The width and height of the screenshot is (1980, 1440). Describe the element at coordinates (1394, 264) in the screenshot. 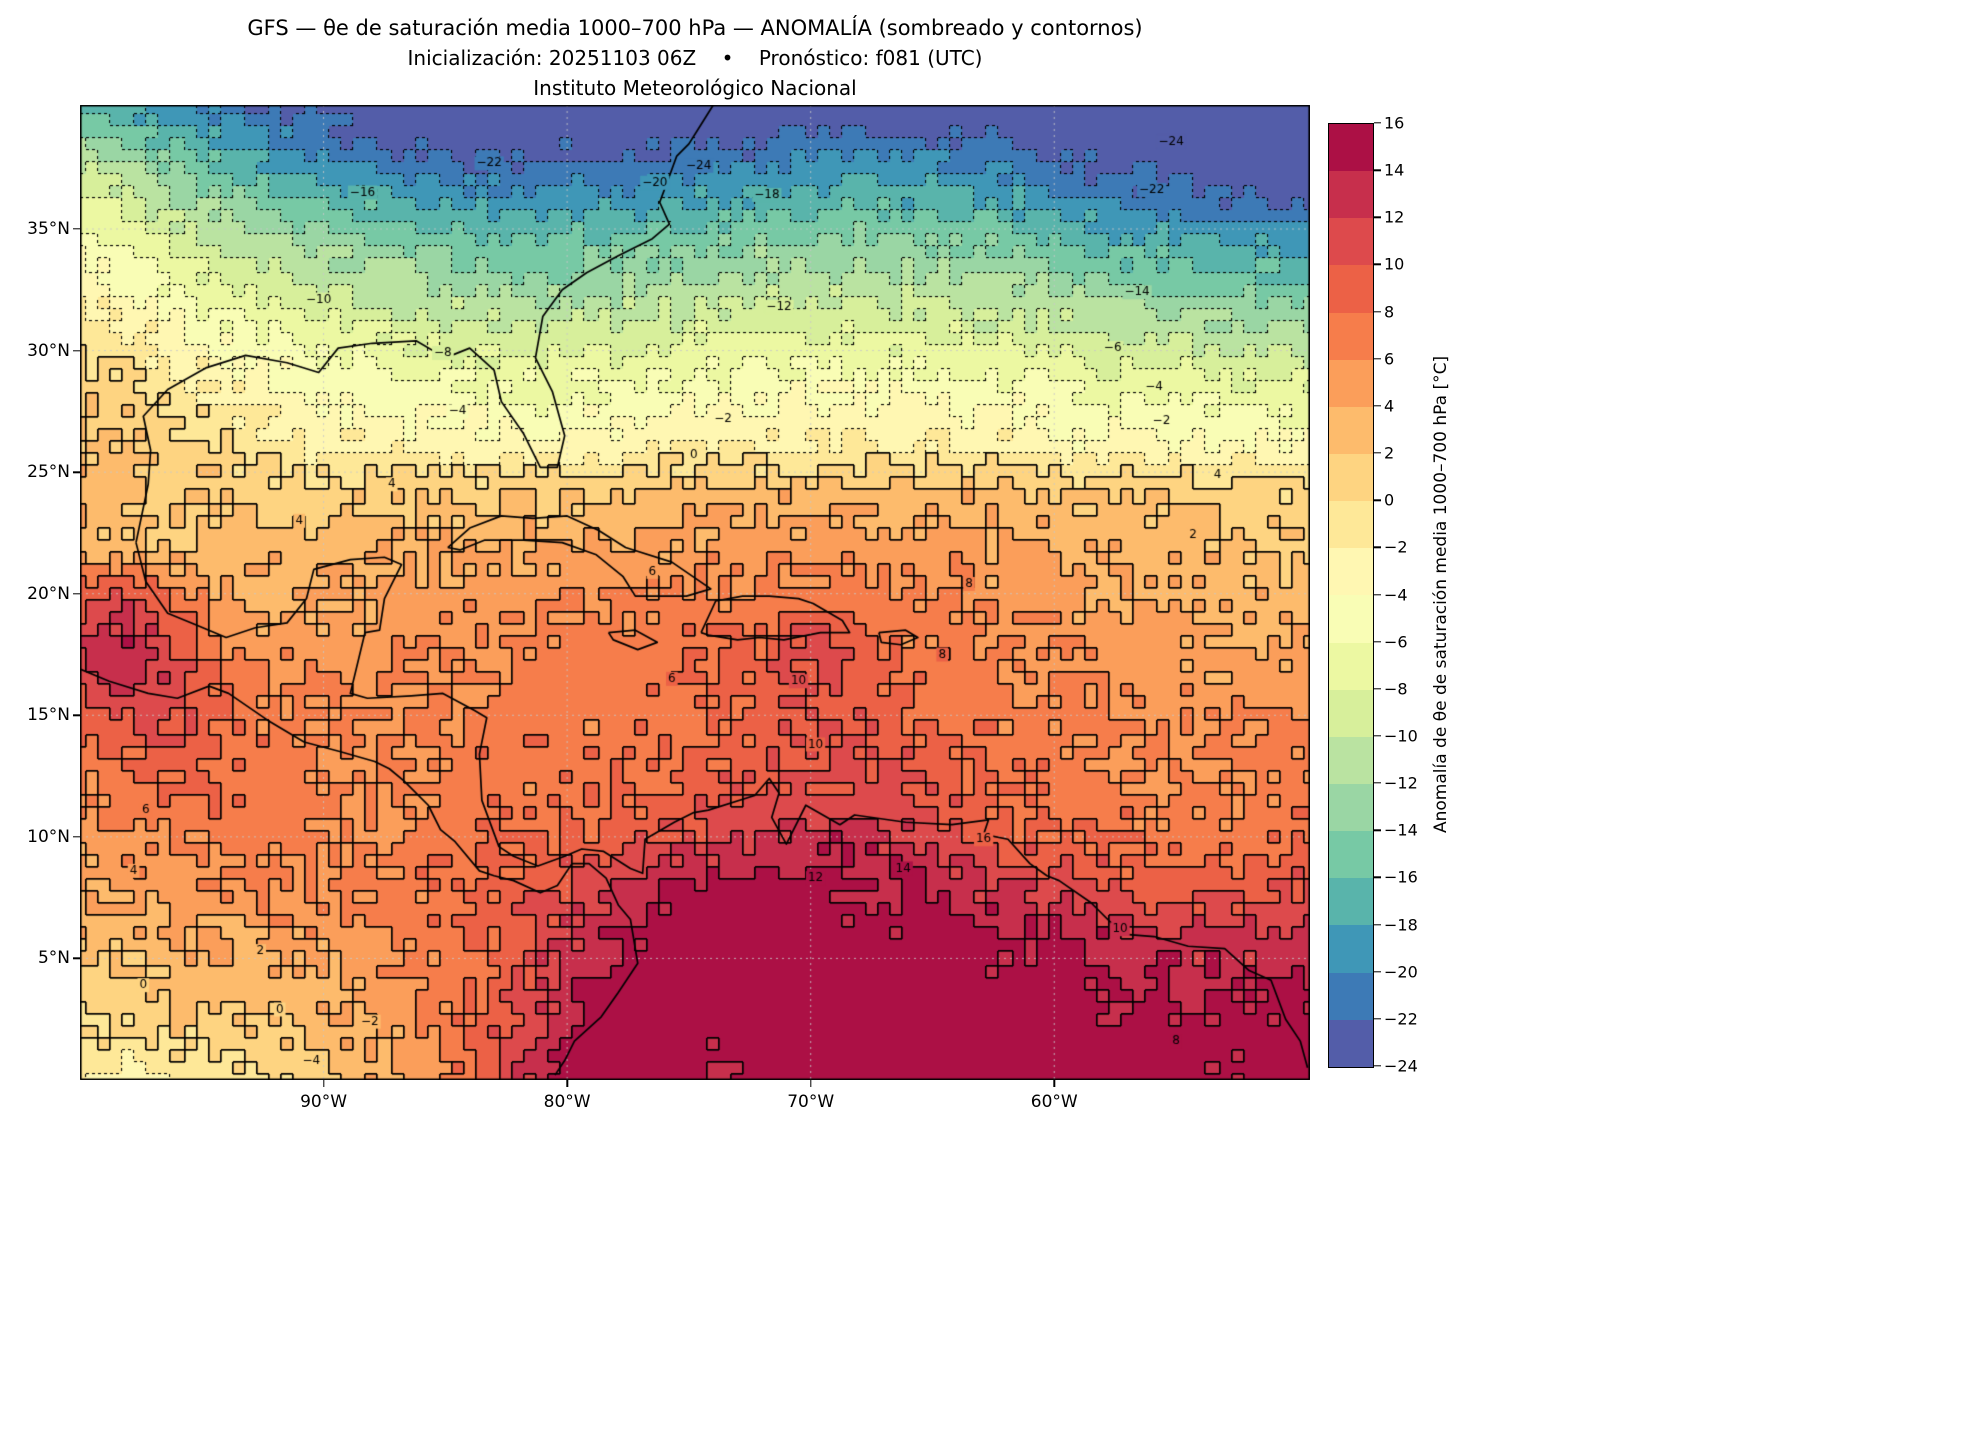

I see `colorbar-tick-label: 10` at that location.